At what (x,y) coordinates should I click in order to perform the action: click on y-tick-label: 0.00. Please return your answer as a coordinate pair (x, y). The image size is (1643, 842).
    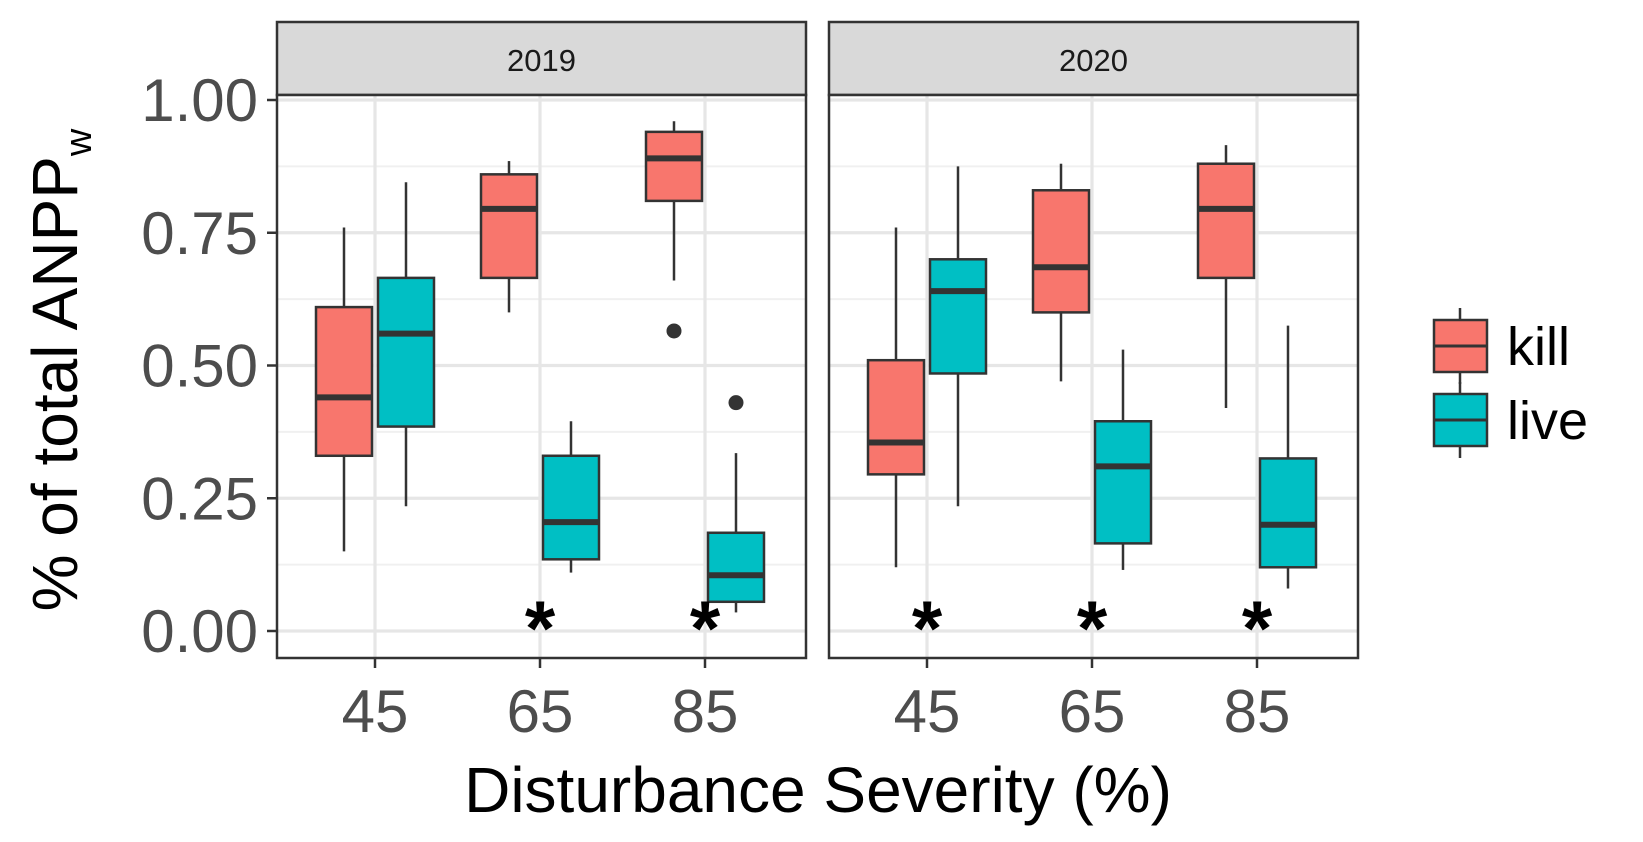
    Looking at the image, I should click on (199, 631).